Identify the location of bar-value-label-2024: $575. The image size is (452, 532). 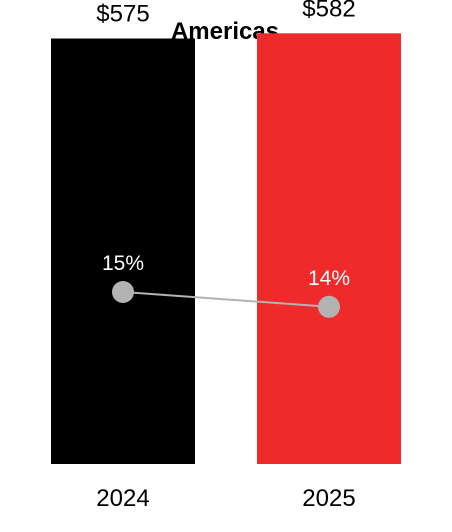
(122, 14).